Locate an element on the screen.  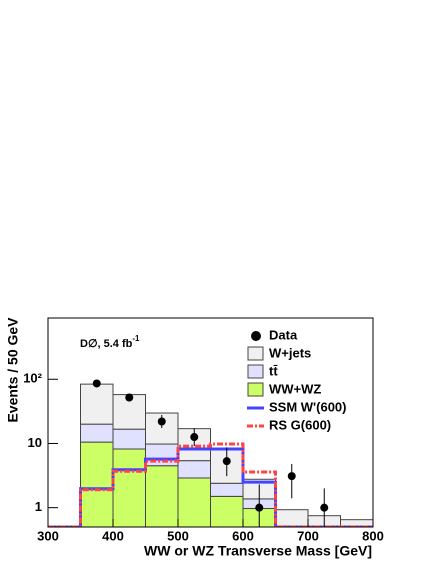
signal-line is located at coordinates (210, 484).